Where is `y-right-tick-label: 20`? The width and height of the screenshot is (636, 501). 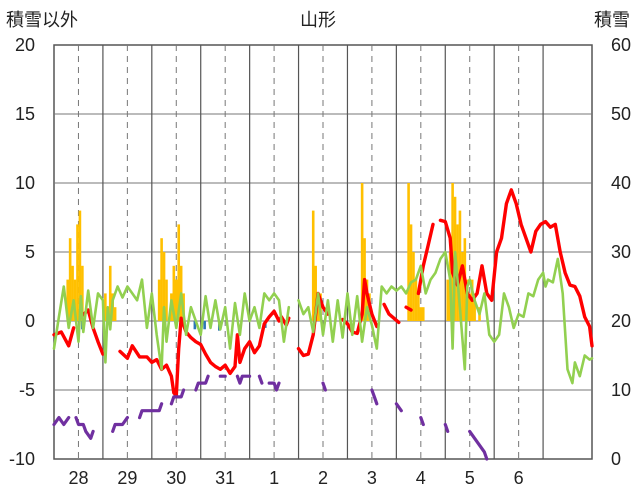 y-right-tick-label: 20 is located at coordinates (621, 321).